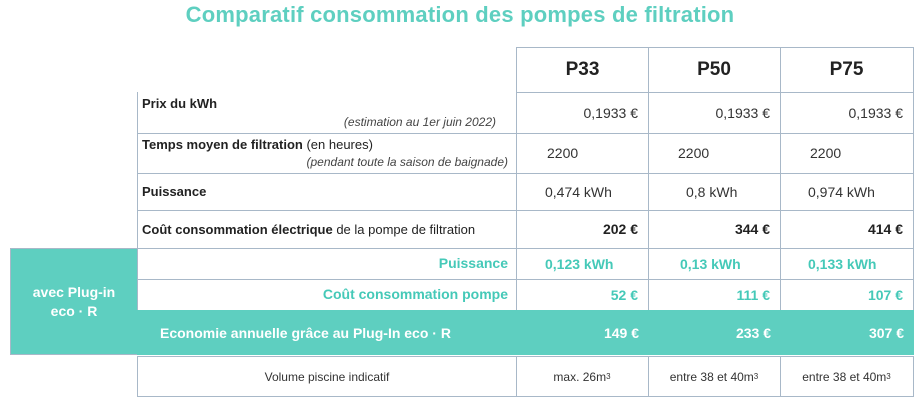  I want to click on prix-label: Prix du kWh, so click(180, 103).